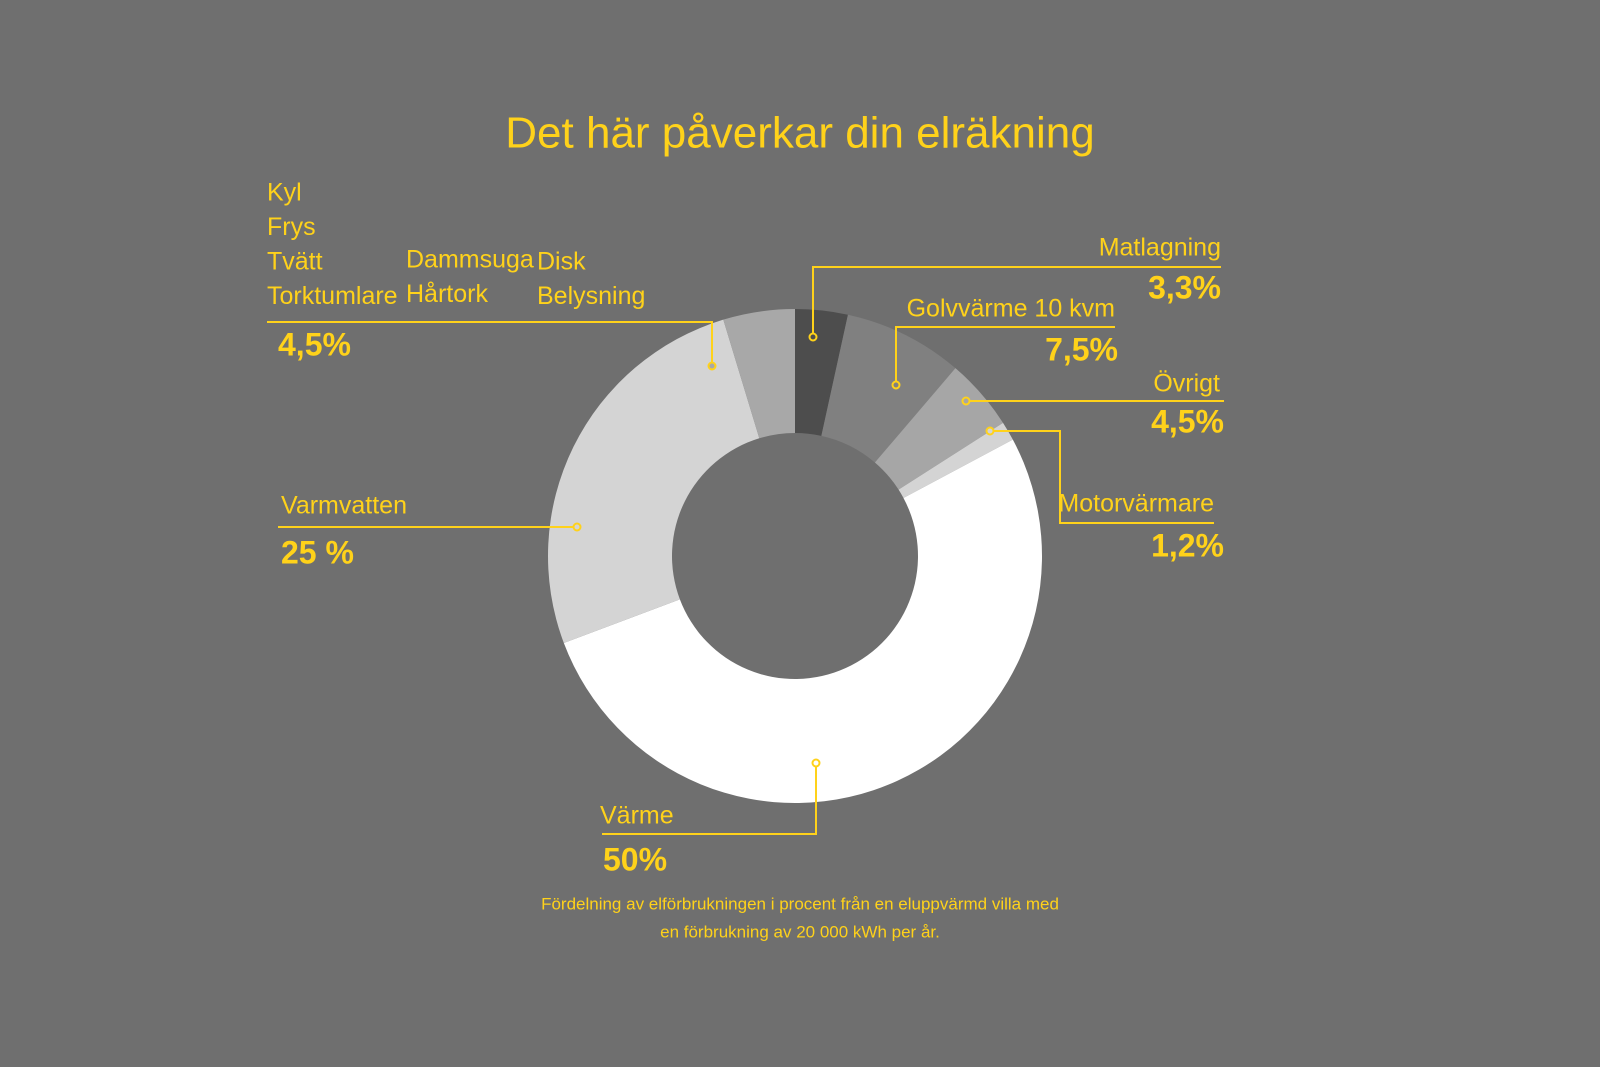  What do you see at coordinates (799, 133) in the screenshot?
I see `chart-title: Det här påverkar din elräkning` at bounding box center [799, 133].